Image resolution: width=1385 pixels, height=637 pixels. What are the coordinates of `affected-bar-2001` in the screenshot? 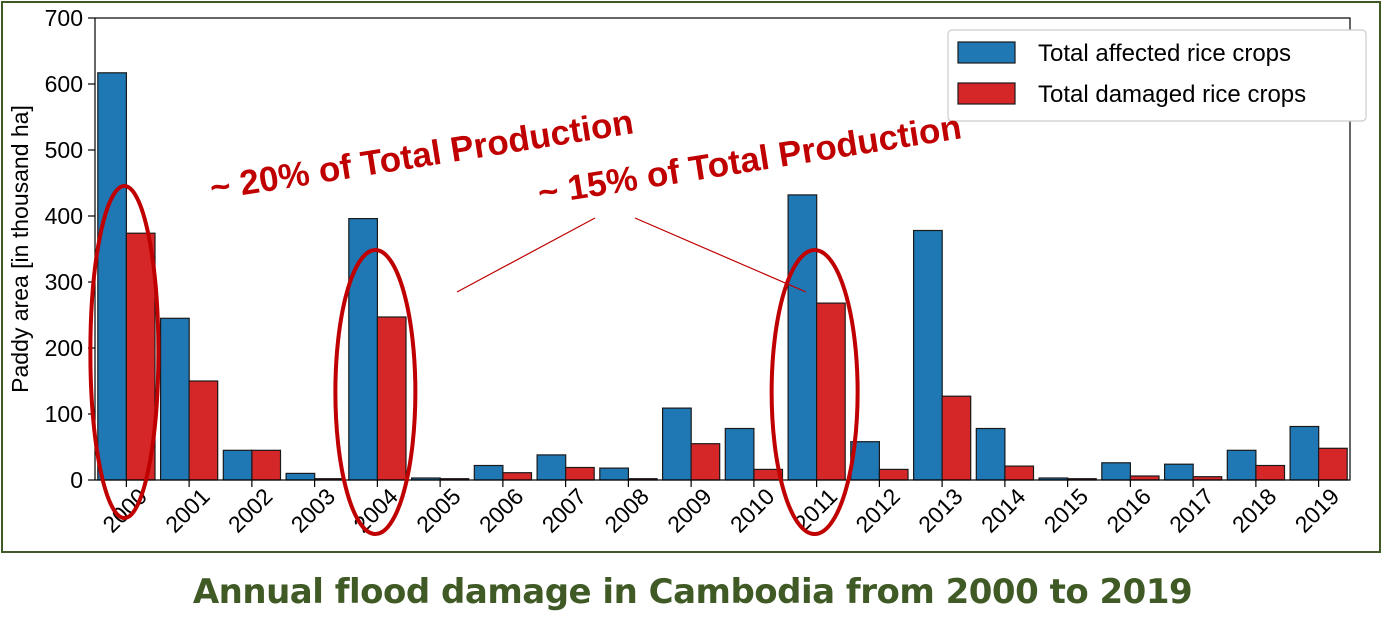 It's located at (175, 399).